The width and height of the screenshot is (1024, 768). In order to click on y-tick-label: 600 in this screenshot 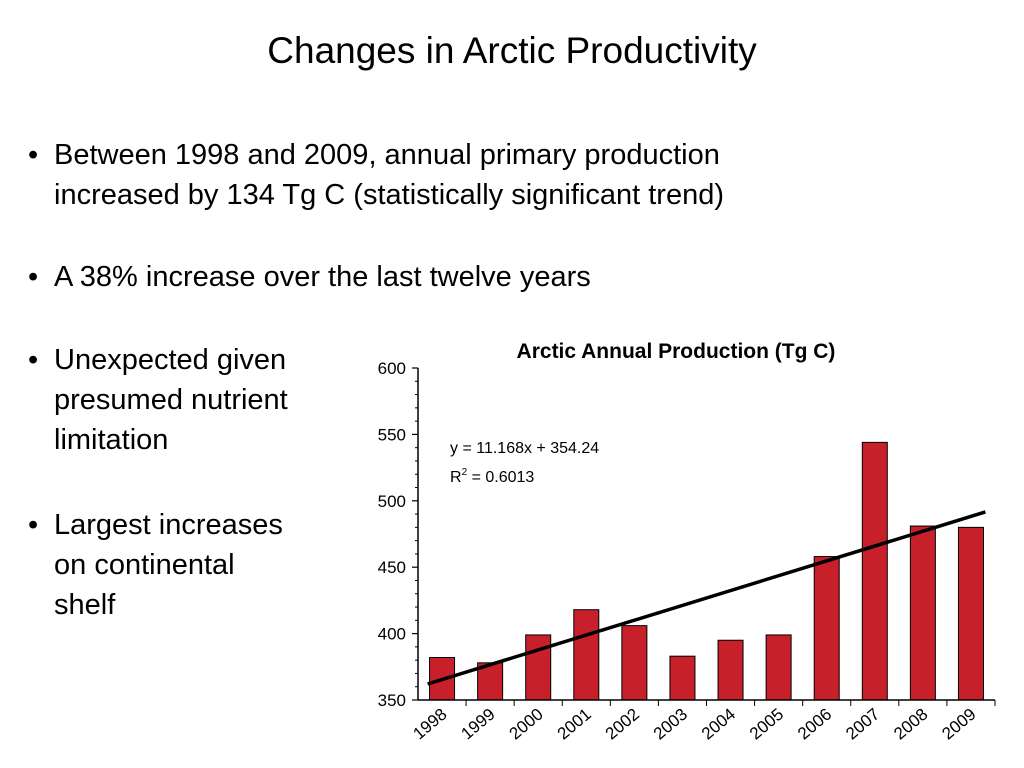, I will do `click(392, 368)`.